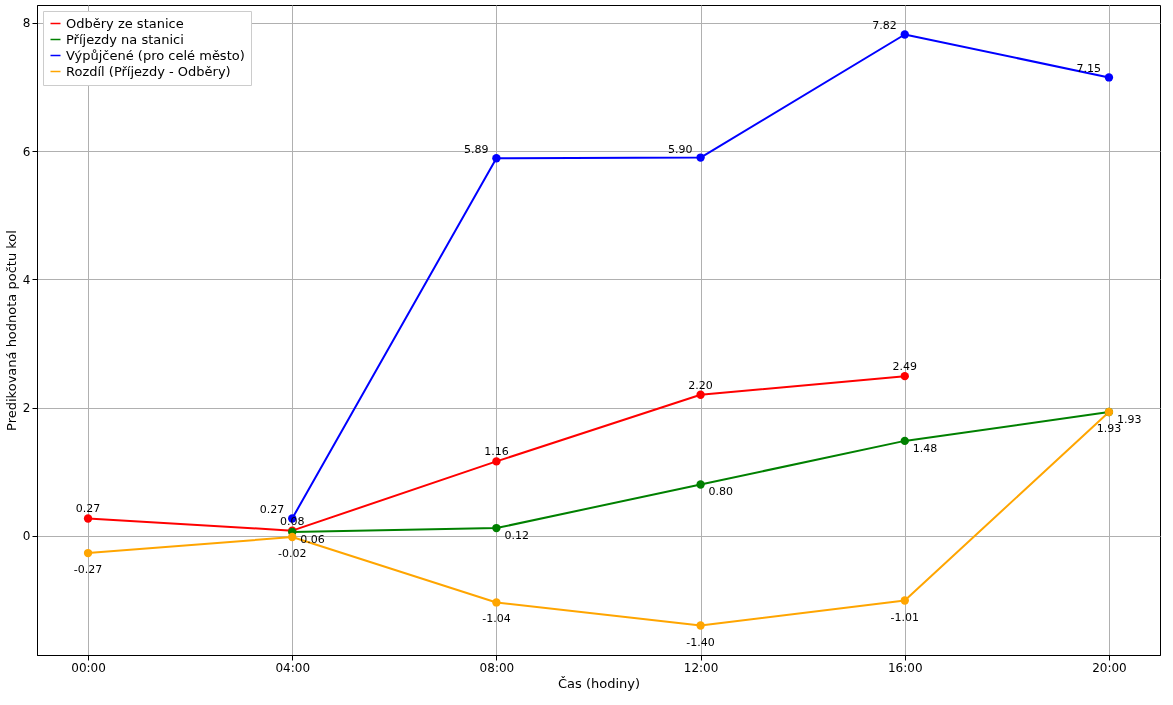 The height and width of the screenshot is (705, 1173). What do you see at coordinates (125, 23) in the screenshot?
I see `legend-label: Odběry ze stanice` at bounding box center [125, 23].